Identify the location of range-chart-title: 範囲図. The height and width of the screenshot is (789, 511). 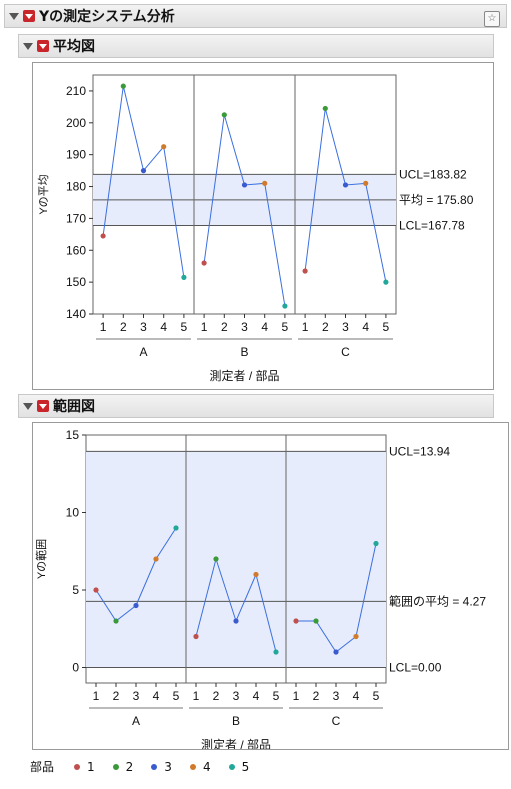
(74, 407).